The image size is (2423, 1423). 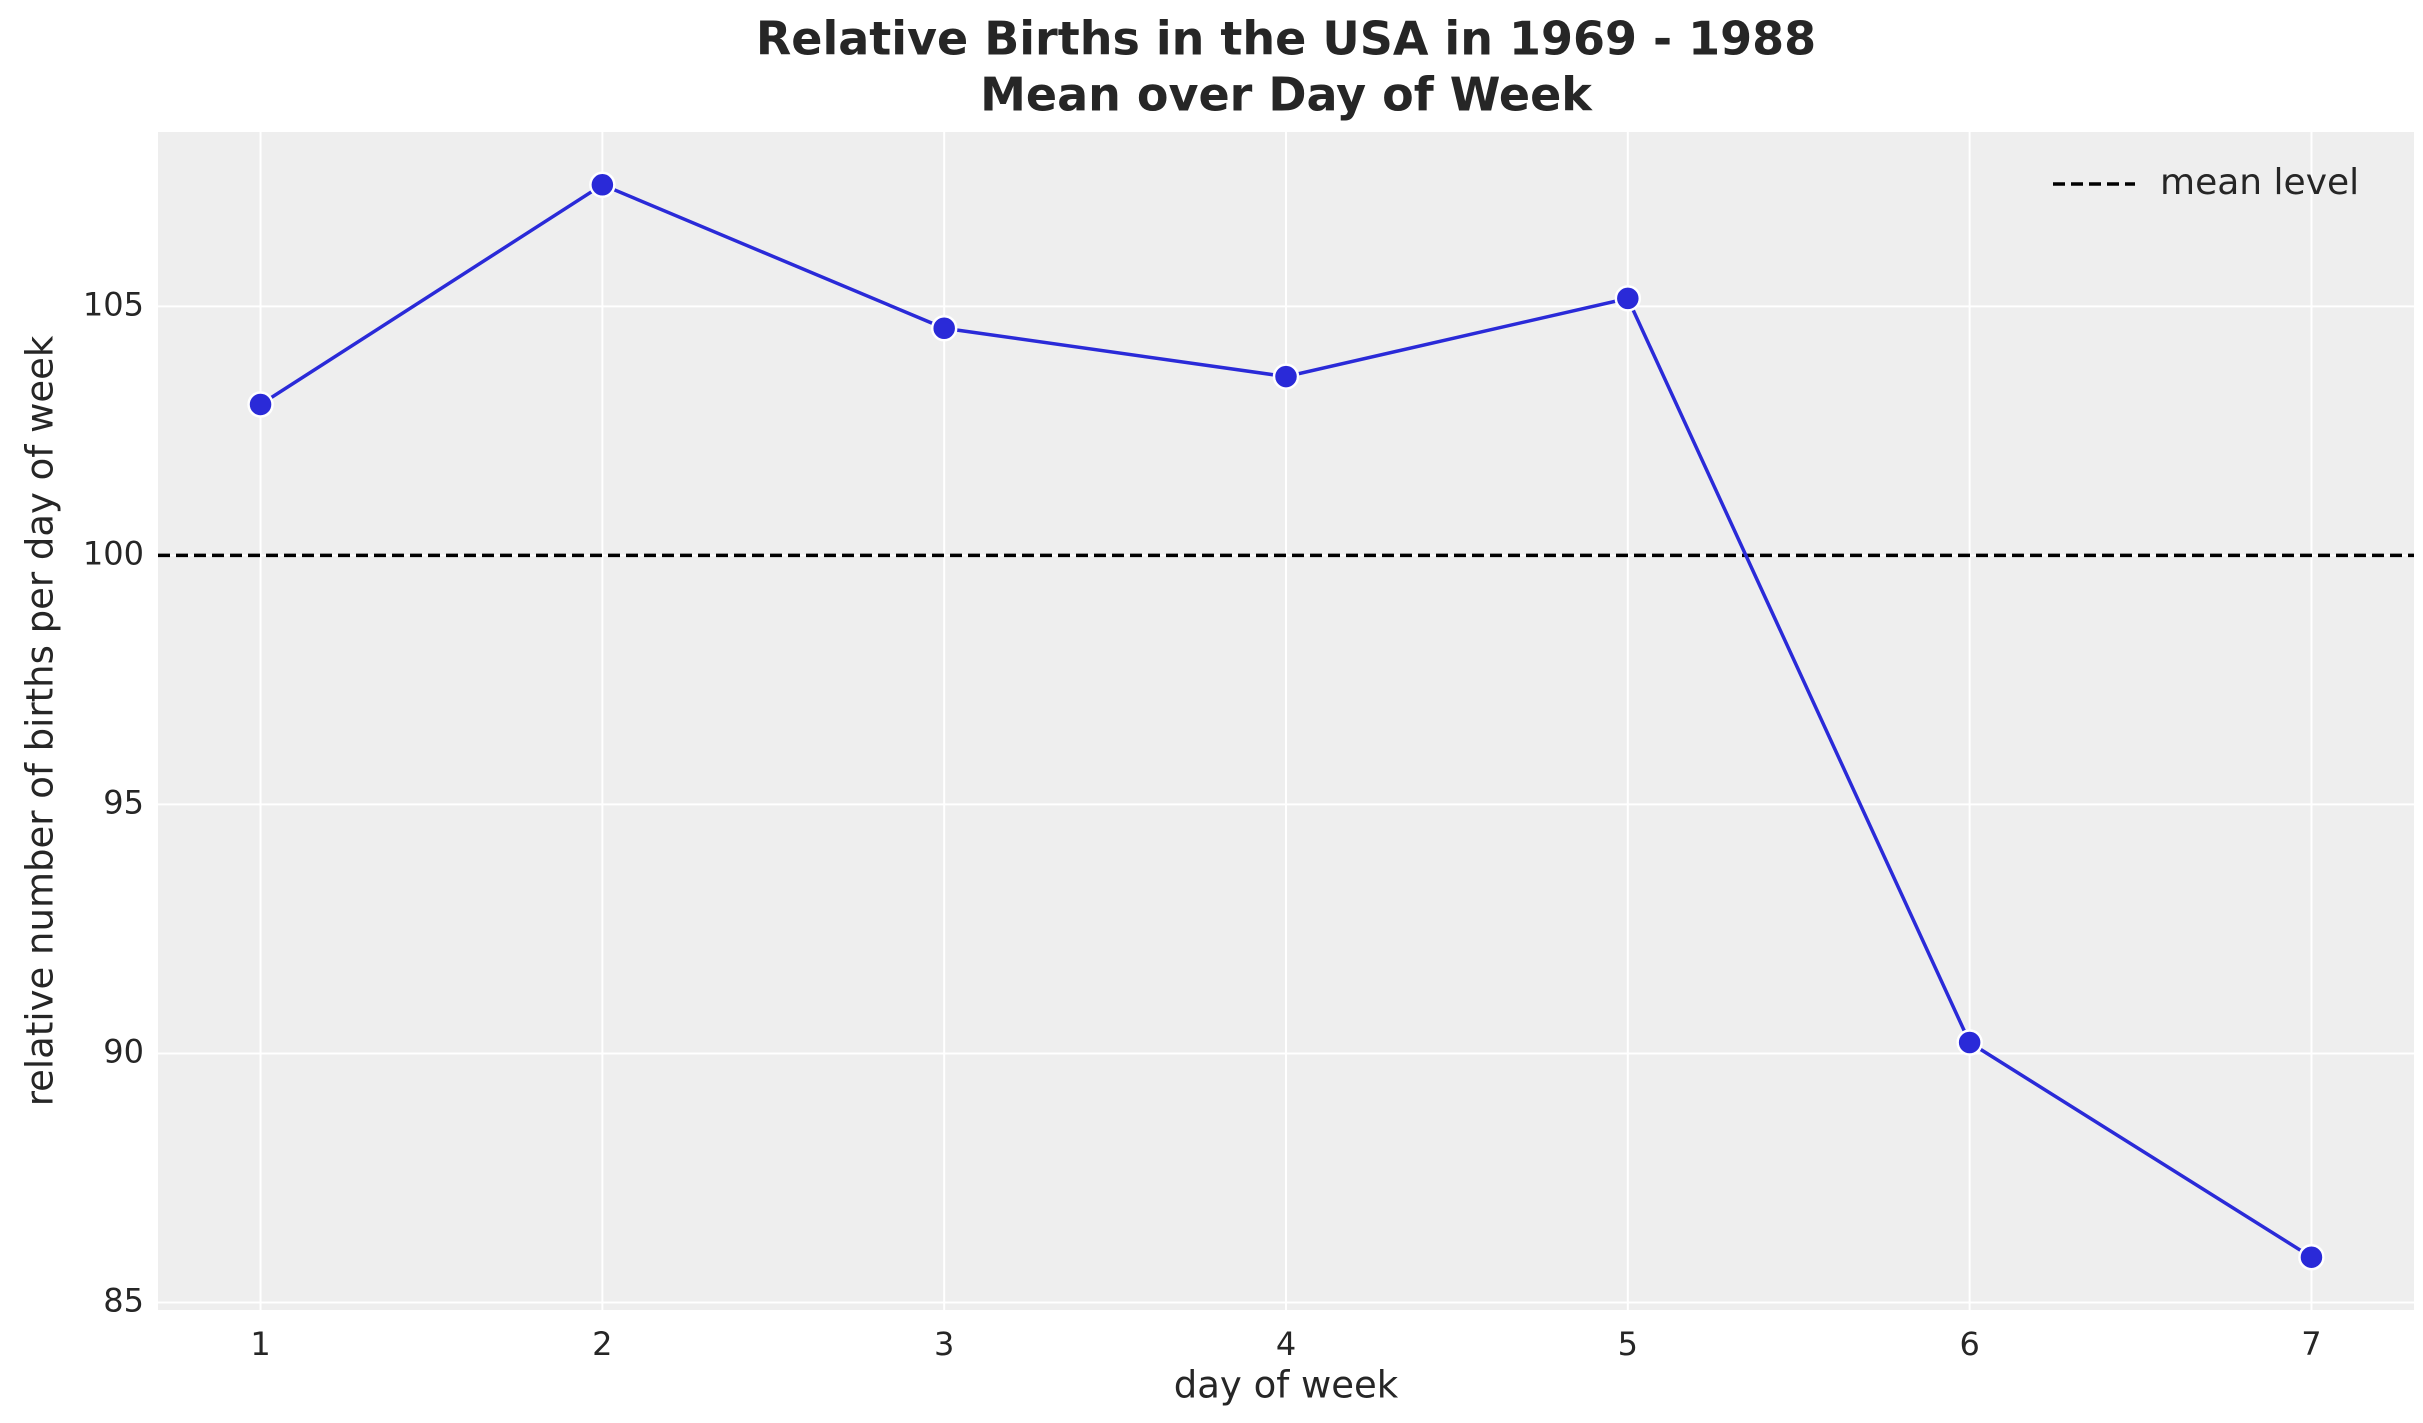 What do you see at coordinates (123, 1051) in the screenshot?
I see `y-tick-label: 90` at bounding box center [123, 1051].